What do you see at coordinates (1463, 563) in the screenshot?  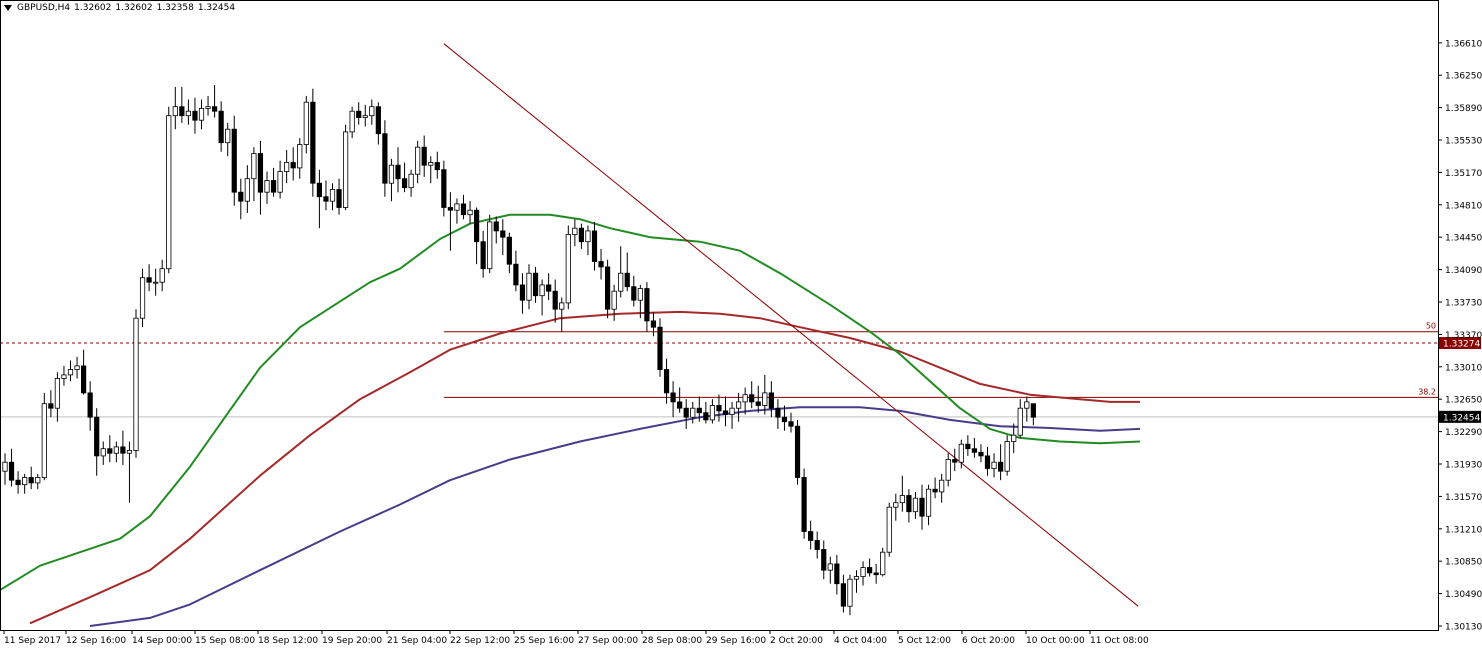 I see `y-tick-label: 1.30850` at bounding box center [1463, 563].